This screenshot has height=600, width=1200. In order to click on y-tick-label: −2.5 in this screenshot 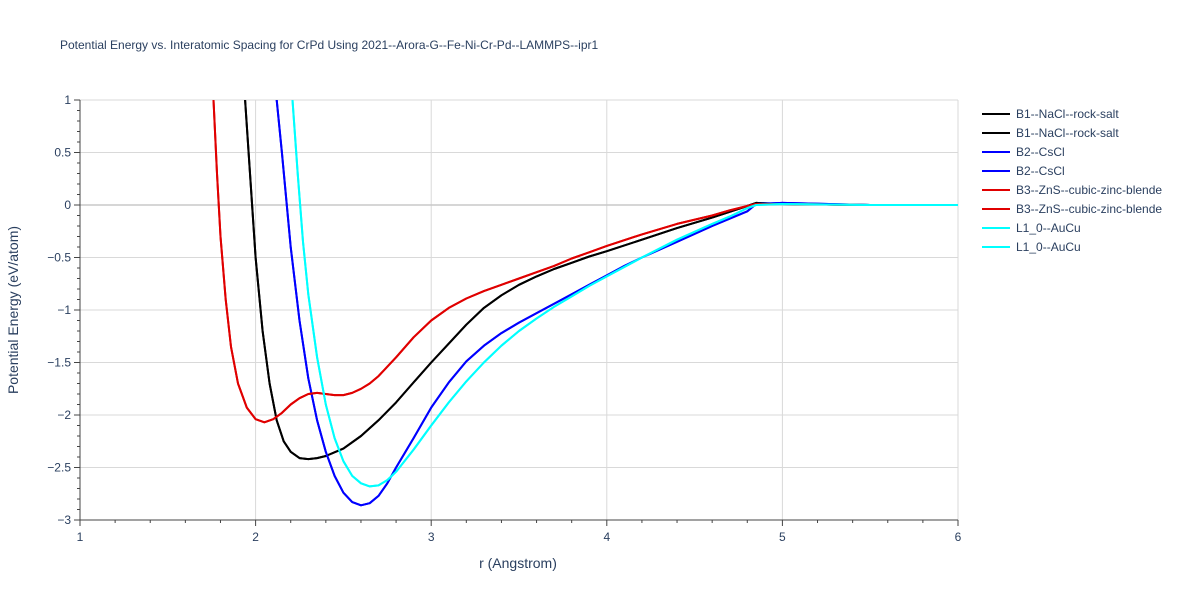, I will do `click(59, 468)`.